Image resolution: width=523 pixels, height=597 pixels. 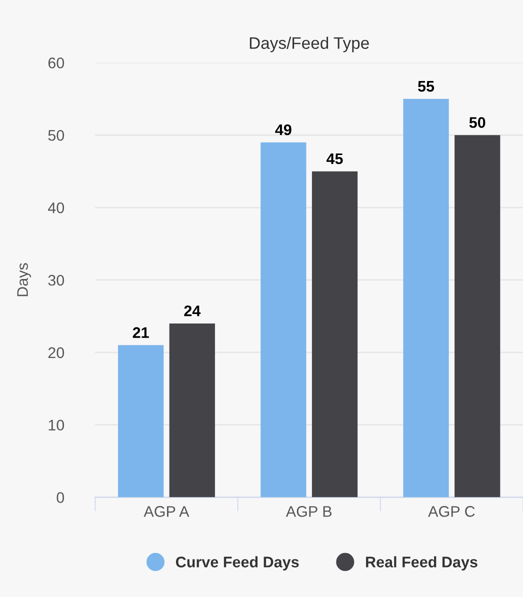 I want to click on legend-label: Real Feed Days, so click(x=422, y=563).